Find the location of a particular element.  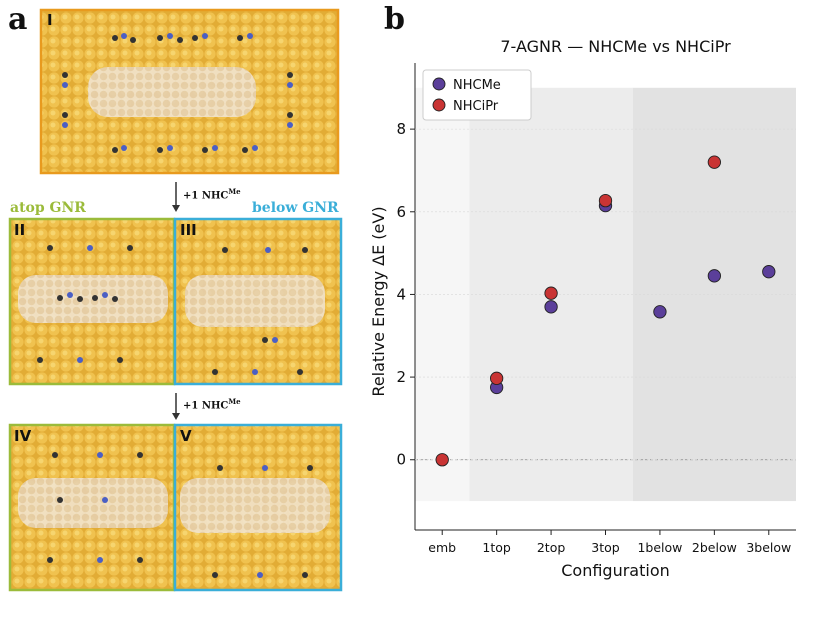

y-tick-label: 2 is located at coordinates (401, 377).